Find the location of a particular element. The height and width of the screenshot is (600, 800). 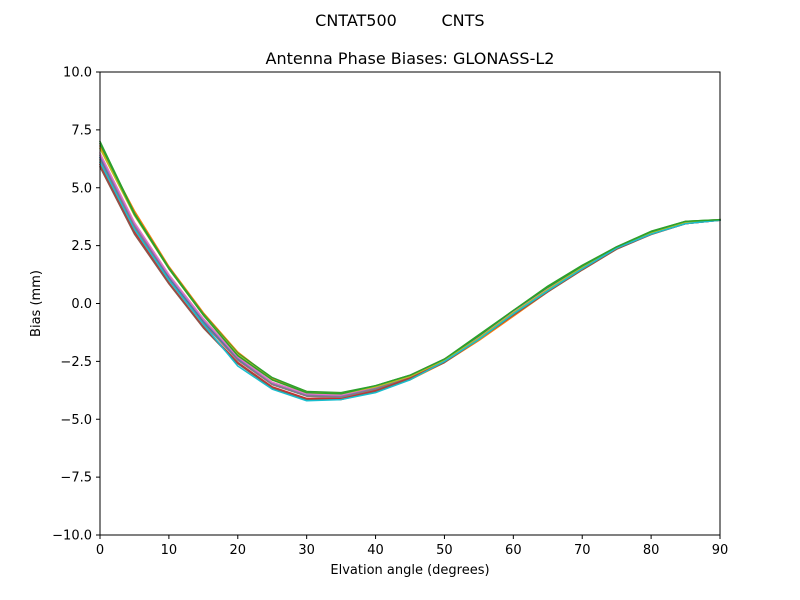

x-tick-label: 20 is located at coordinates (238, 550).